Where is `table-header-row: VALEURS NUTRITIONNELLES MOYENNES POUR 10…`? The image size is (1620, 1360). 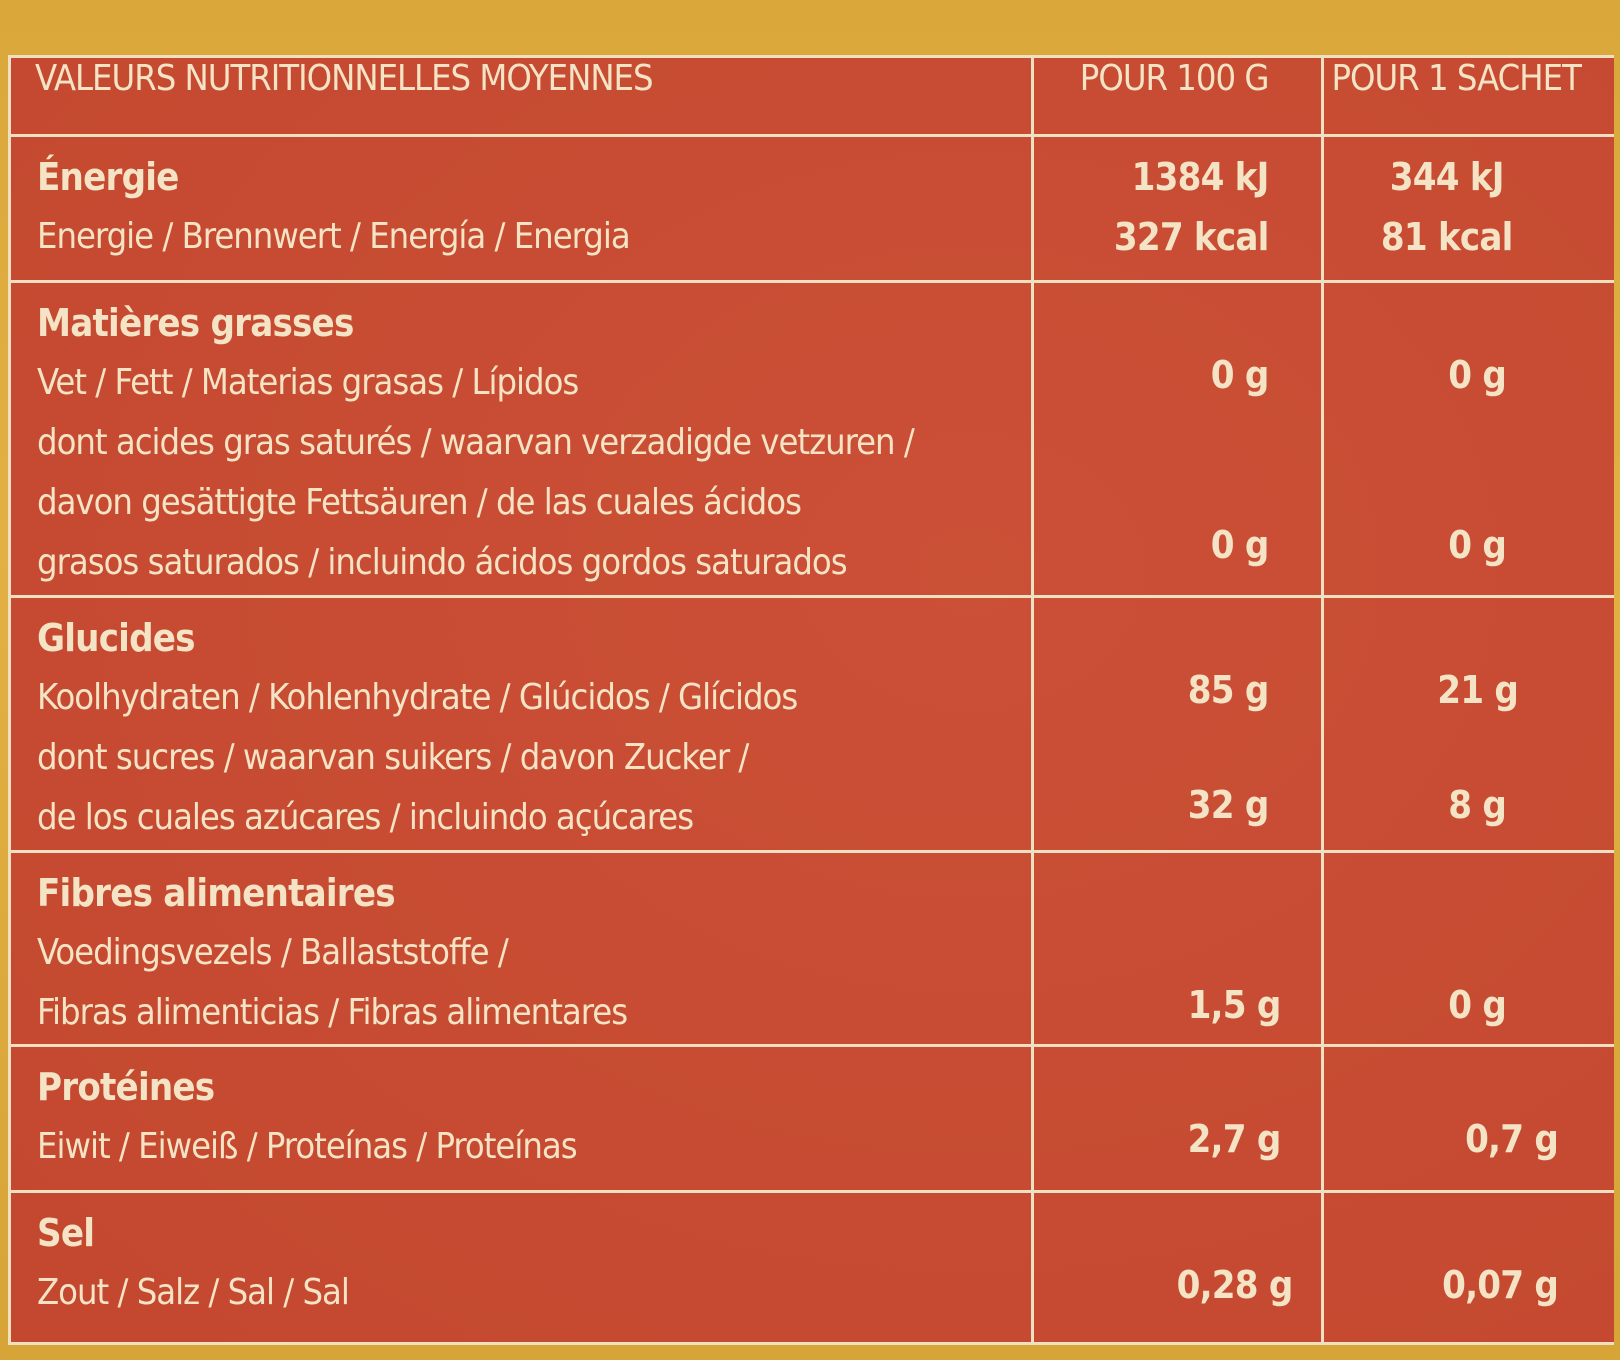
table-header-row: VALEURS NUTRITIONNELLES MOYENNES POUR 10… is located at coordinates (812, 98).